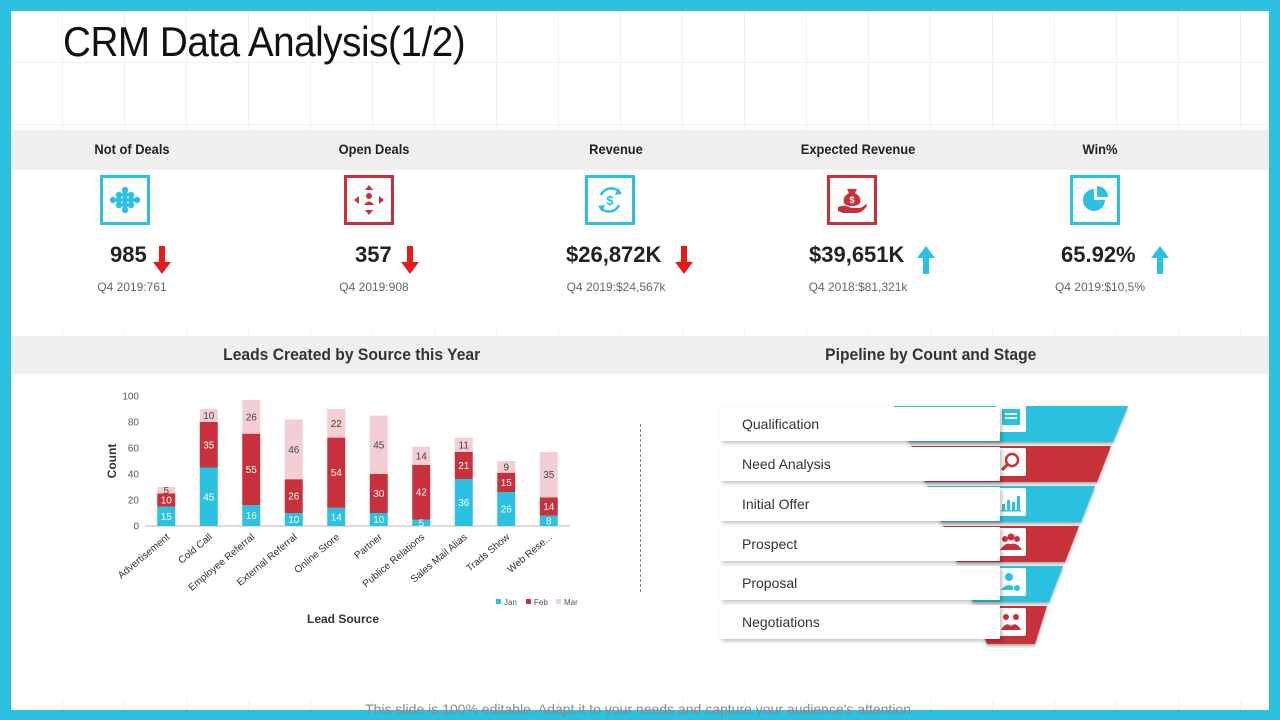 This screenshot has width=1280, height=720. I want to click on kpi-win-rate: Win% 65.92% Q4 2019:$10,5%, so click(1100, 230).